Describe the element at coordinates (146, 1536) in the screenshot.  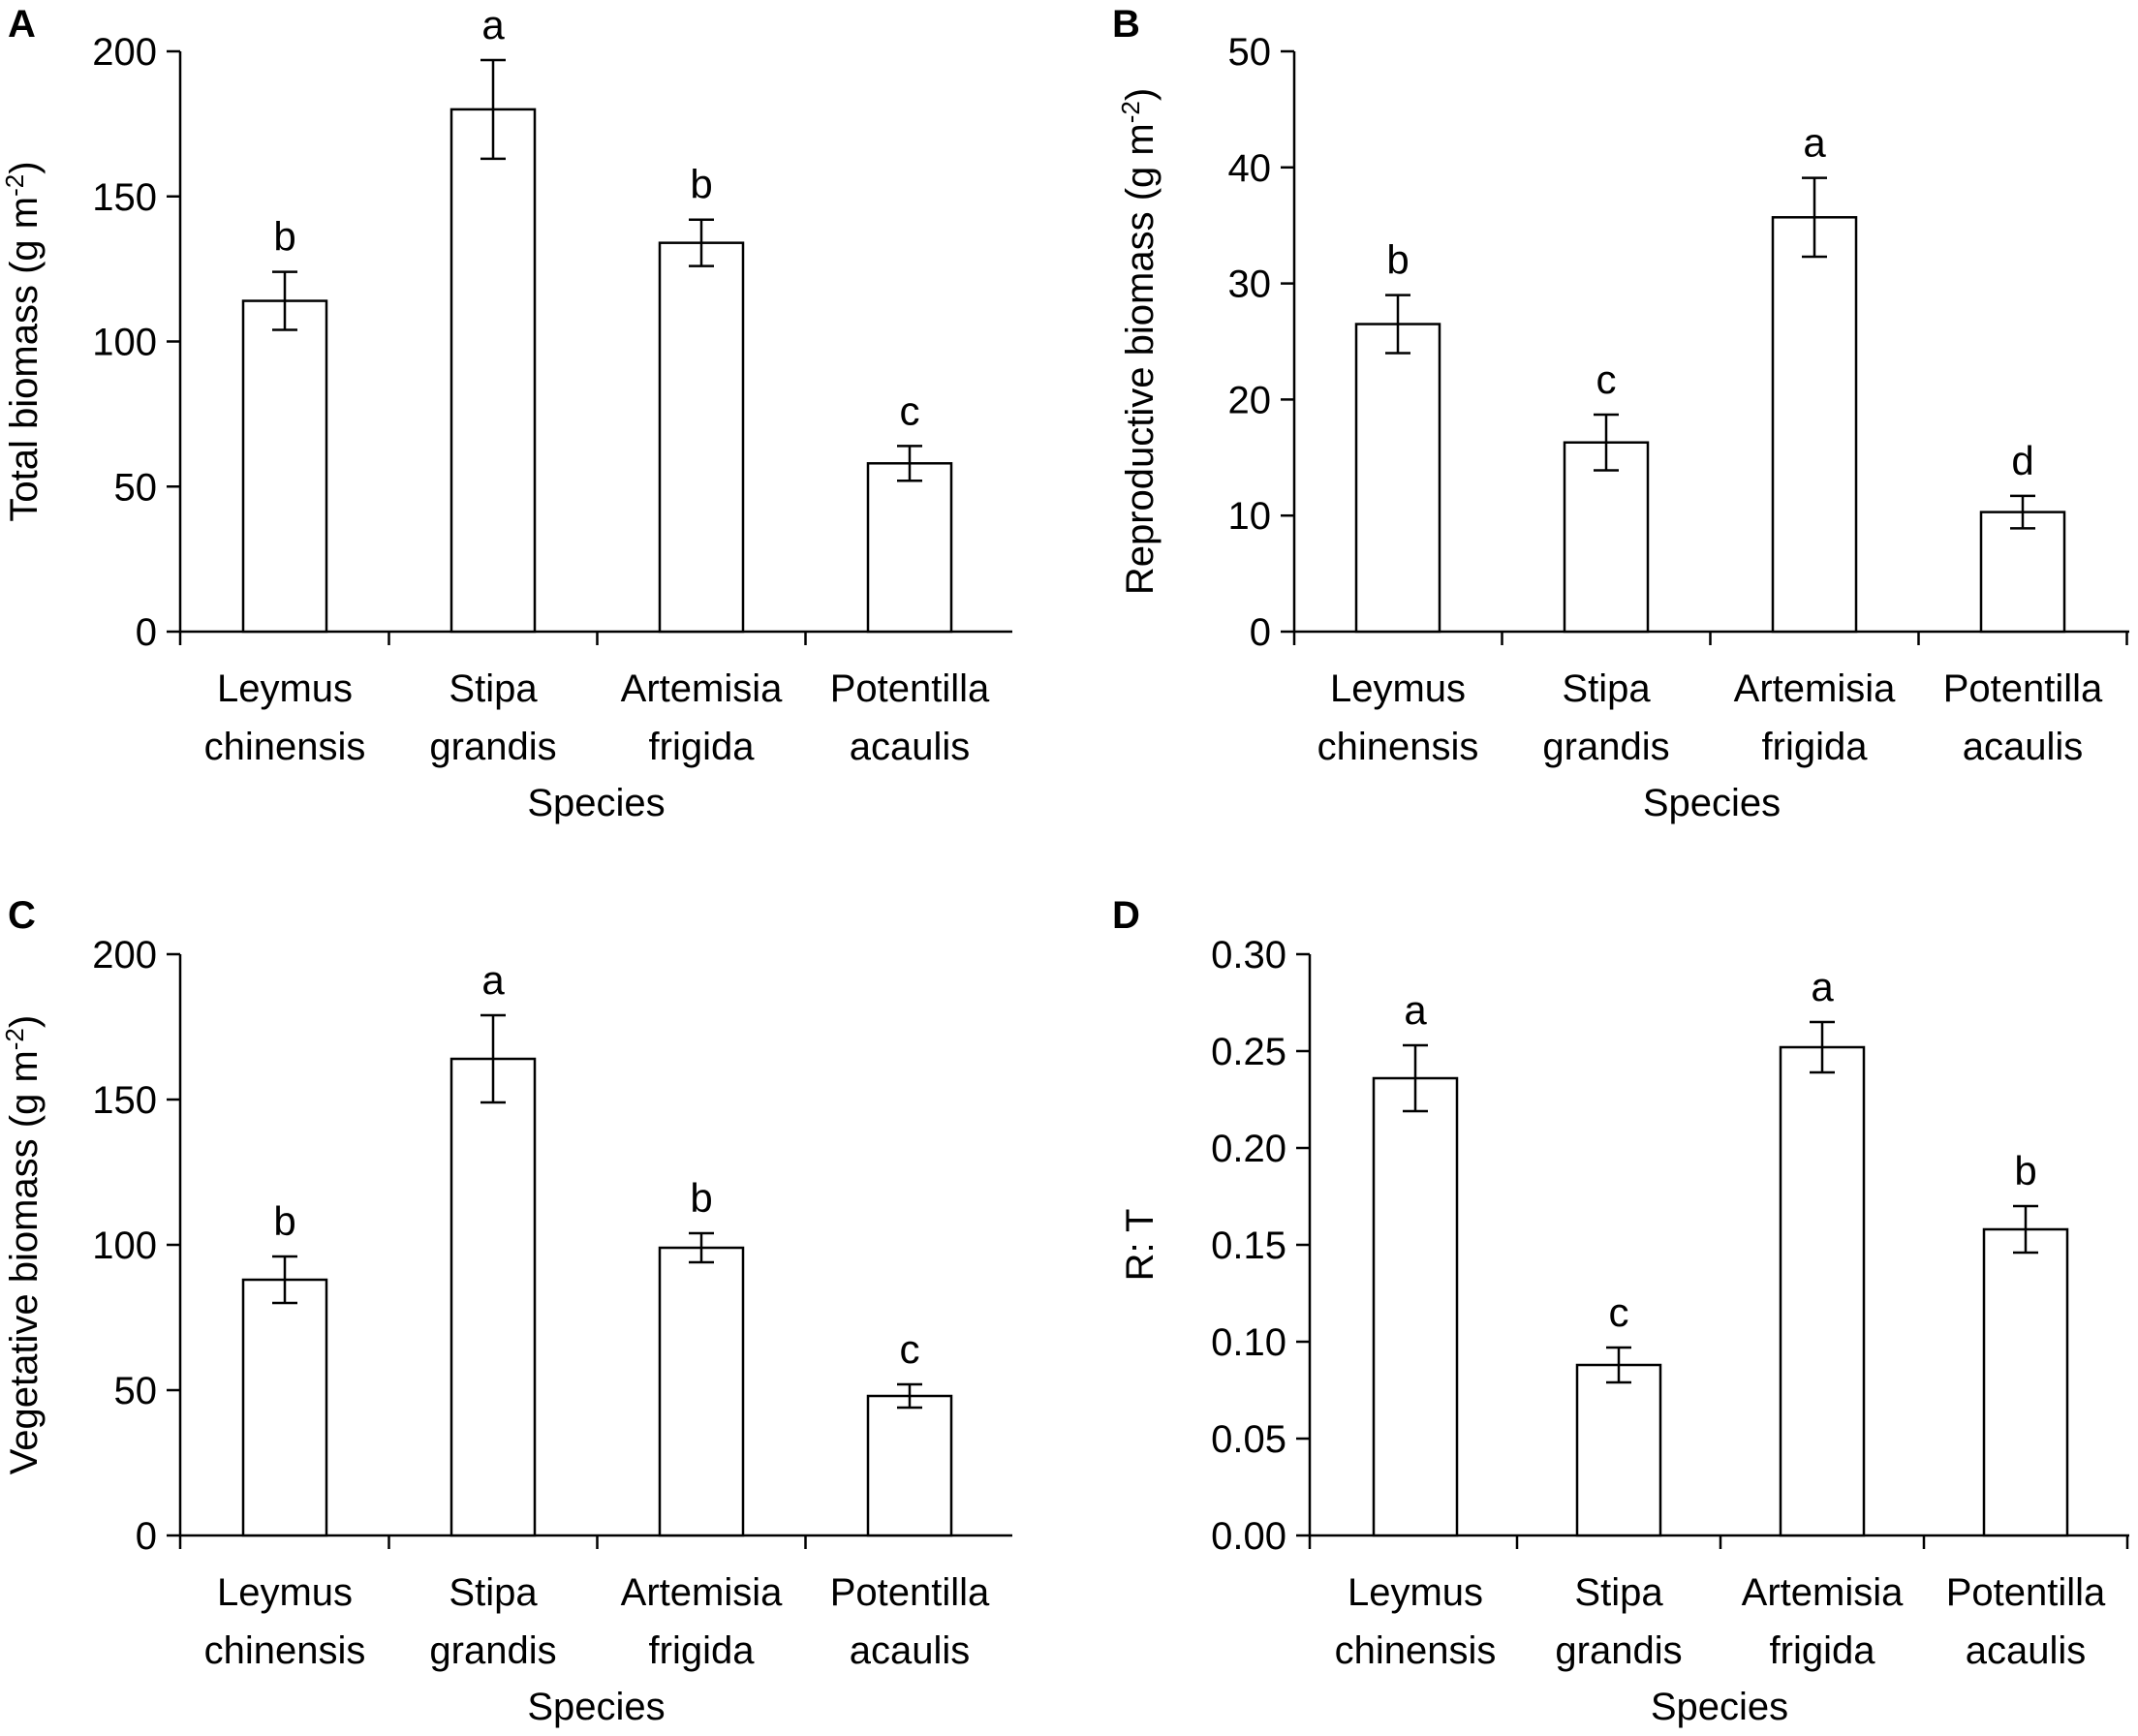
I see `y-tick-label-c: 0` at that location.